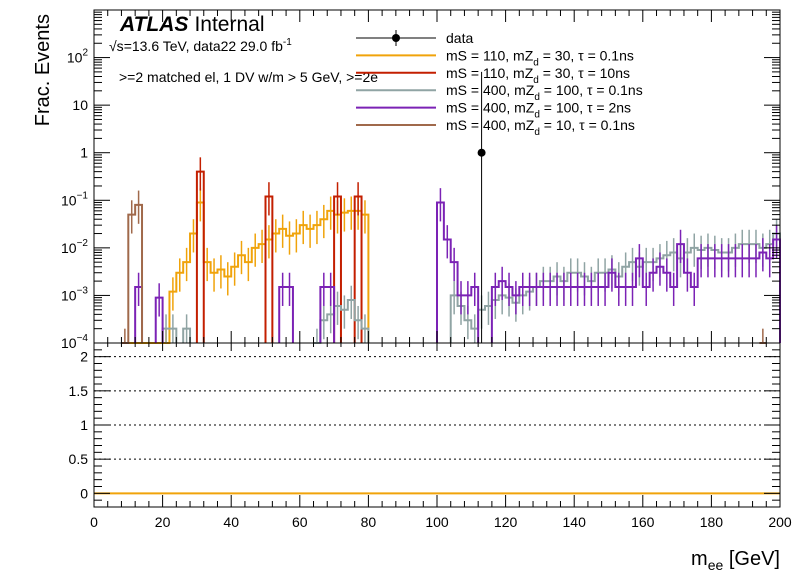  I want to click on y-tick-label: 10², so click(78, 57).